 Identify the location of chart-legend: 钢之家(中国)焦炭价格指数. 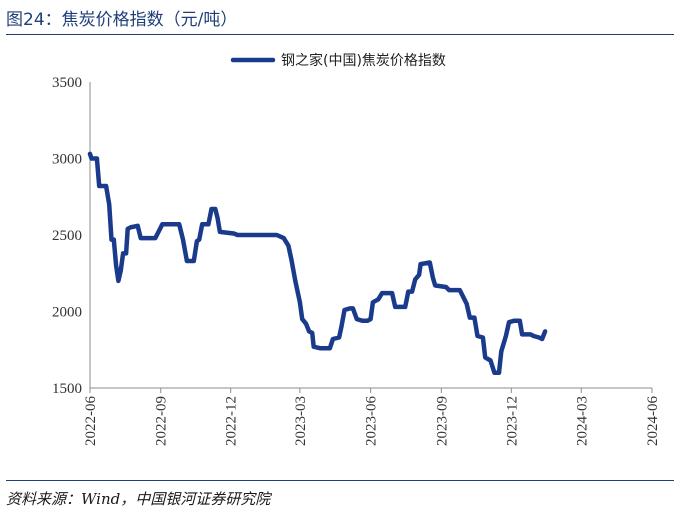
(338, 60).